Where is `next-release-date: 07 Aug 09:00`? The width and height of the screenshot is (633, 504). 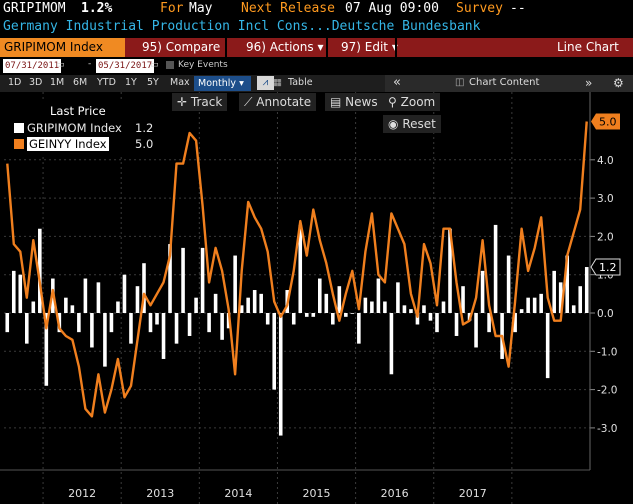 next-release-date: 07 Aug 09:00 is located at coordinates (392, 8).